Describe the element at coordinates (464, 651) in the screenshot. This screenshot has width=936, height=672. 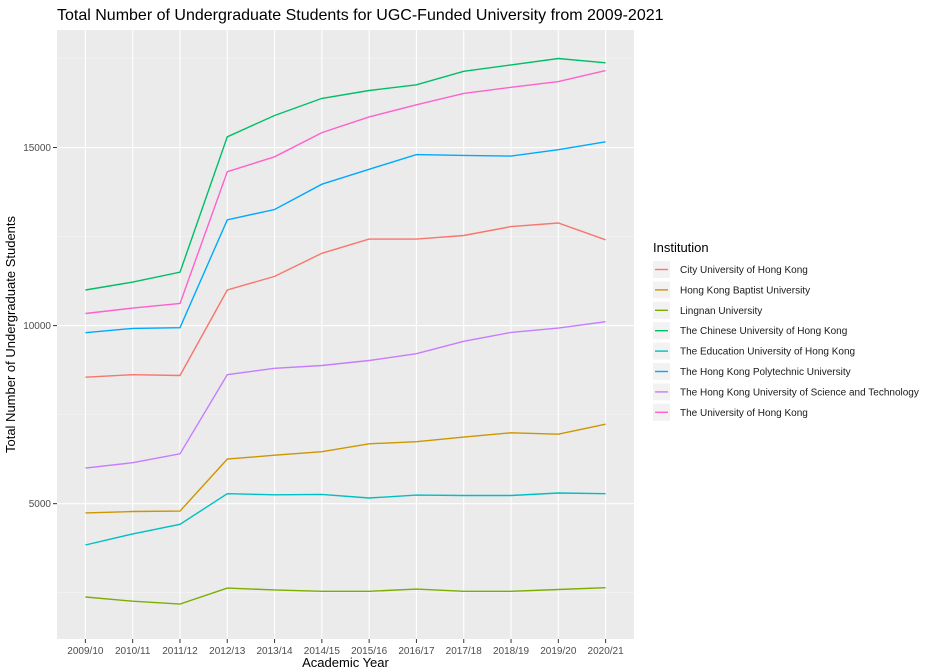
I see `x-tick-label: 2017/18` at that location.